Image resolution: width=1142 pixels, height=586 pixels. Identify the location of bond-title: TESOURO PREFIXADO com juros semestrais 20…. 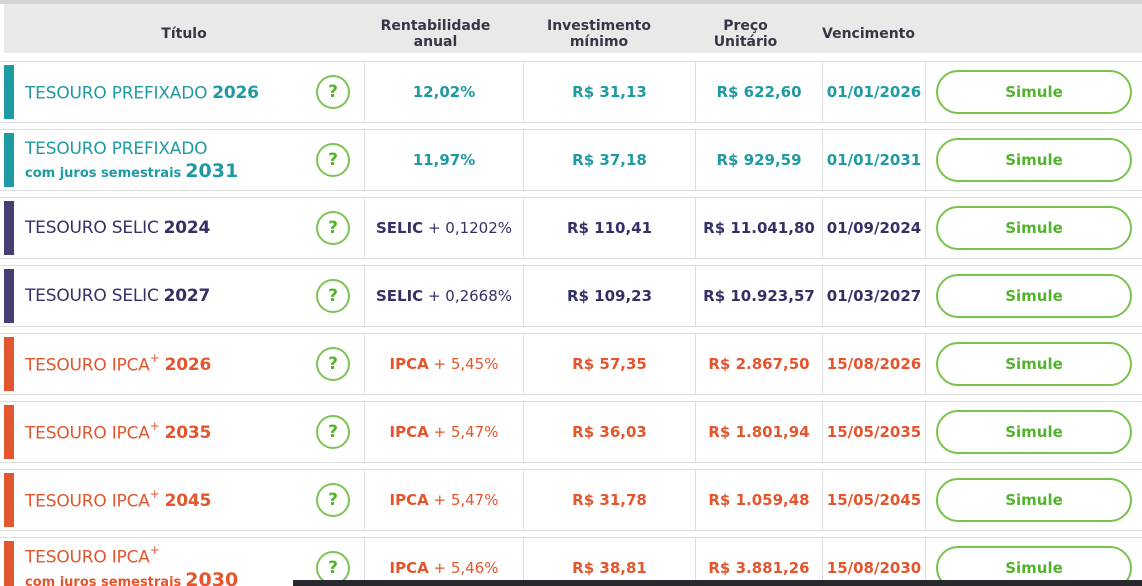
(131, 160).